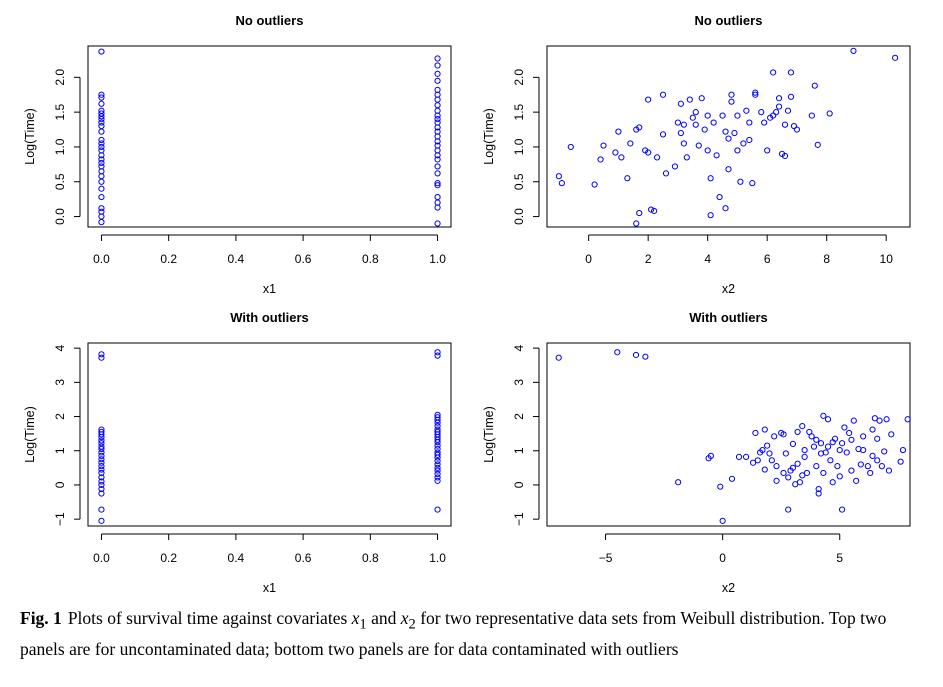  What do you see at coordinates (728, 317) in the screenshot?
I see `panel-title: With outliers` at bounding box center [728, 317].